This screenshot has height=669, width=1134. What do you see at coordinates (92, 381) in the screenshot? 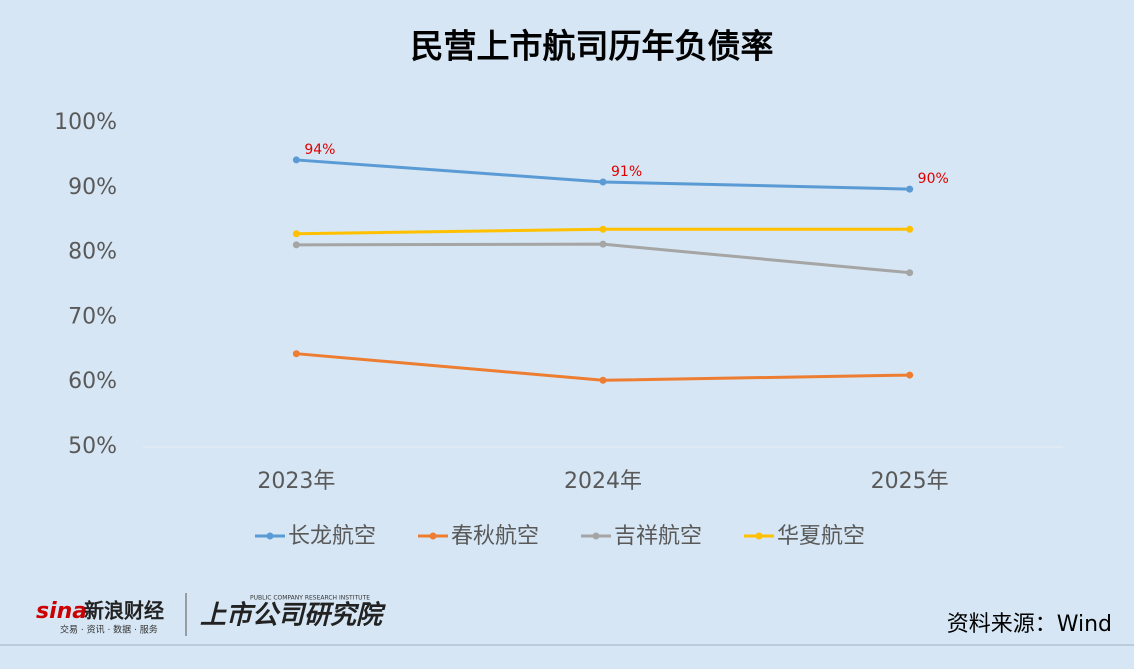
I see `y-tick-label: 60%` at bounding box center [92, 381].